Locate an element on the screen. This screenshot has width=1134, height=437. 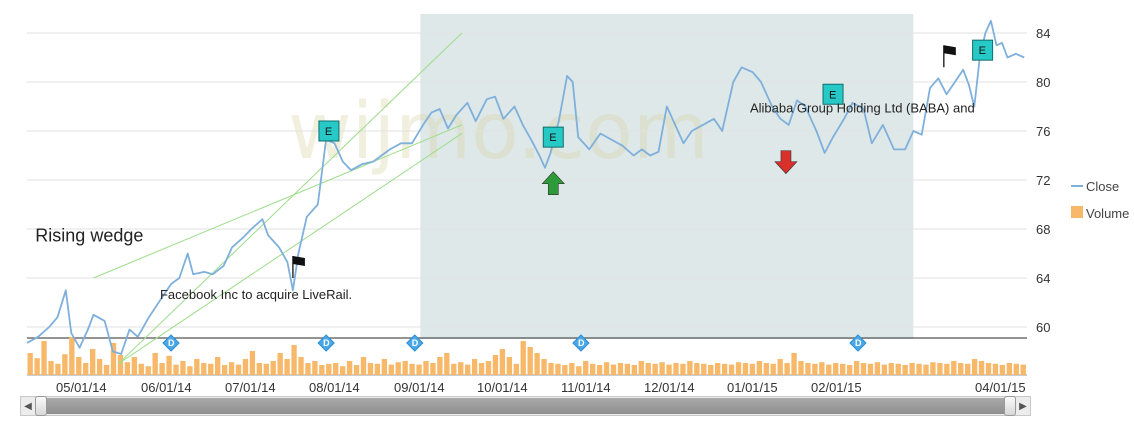
pattern-label: Rising wedge is located at coordinates (89, 235).